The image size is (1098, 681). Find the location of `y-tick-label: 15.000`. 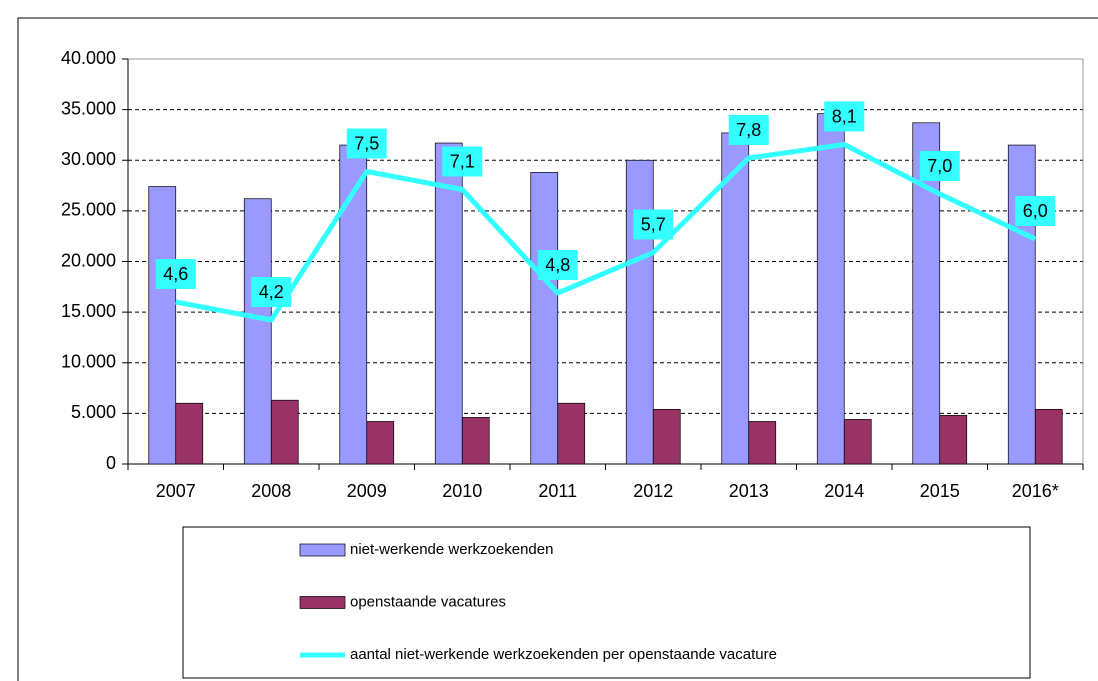

y-tick-label: 15.000 is located at coordinates (88, 311).